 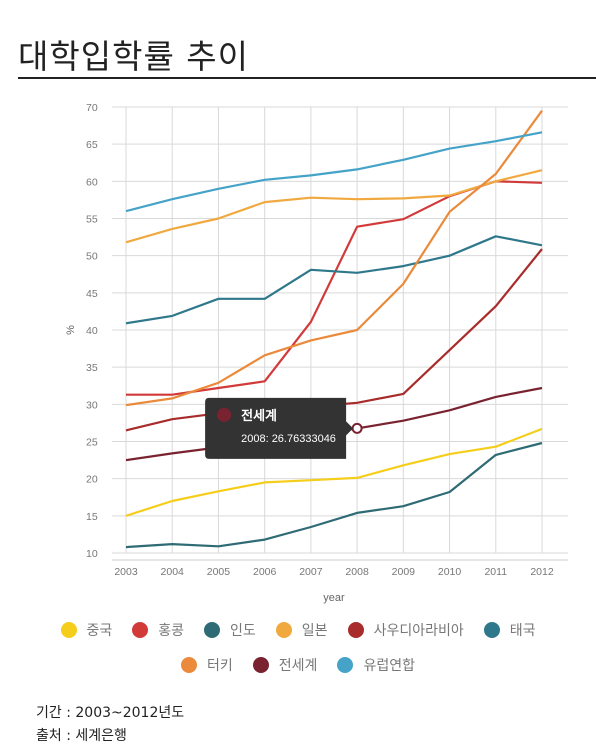 What do you see at coordinates (92, 182) in the screenshot?
I see `y-tick-label: 60` at bounding box center [92, 182].